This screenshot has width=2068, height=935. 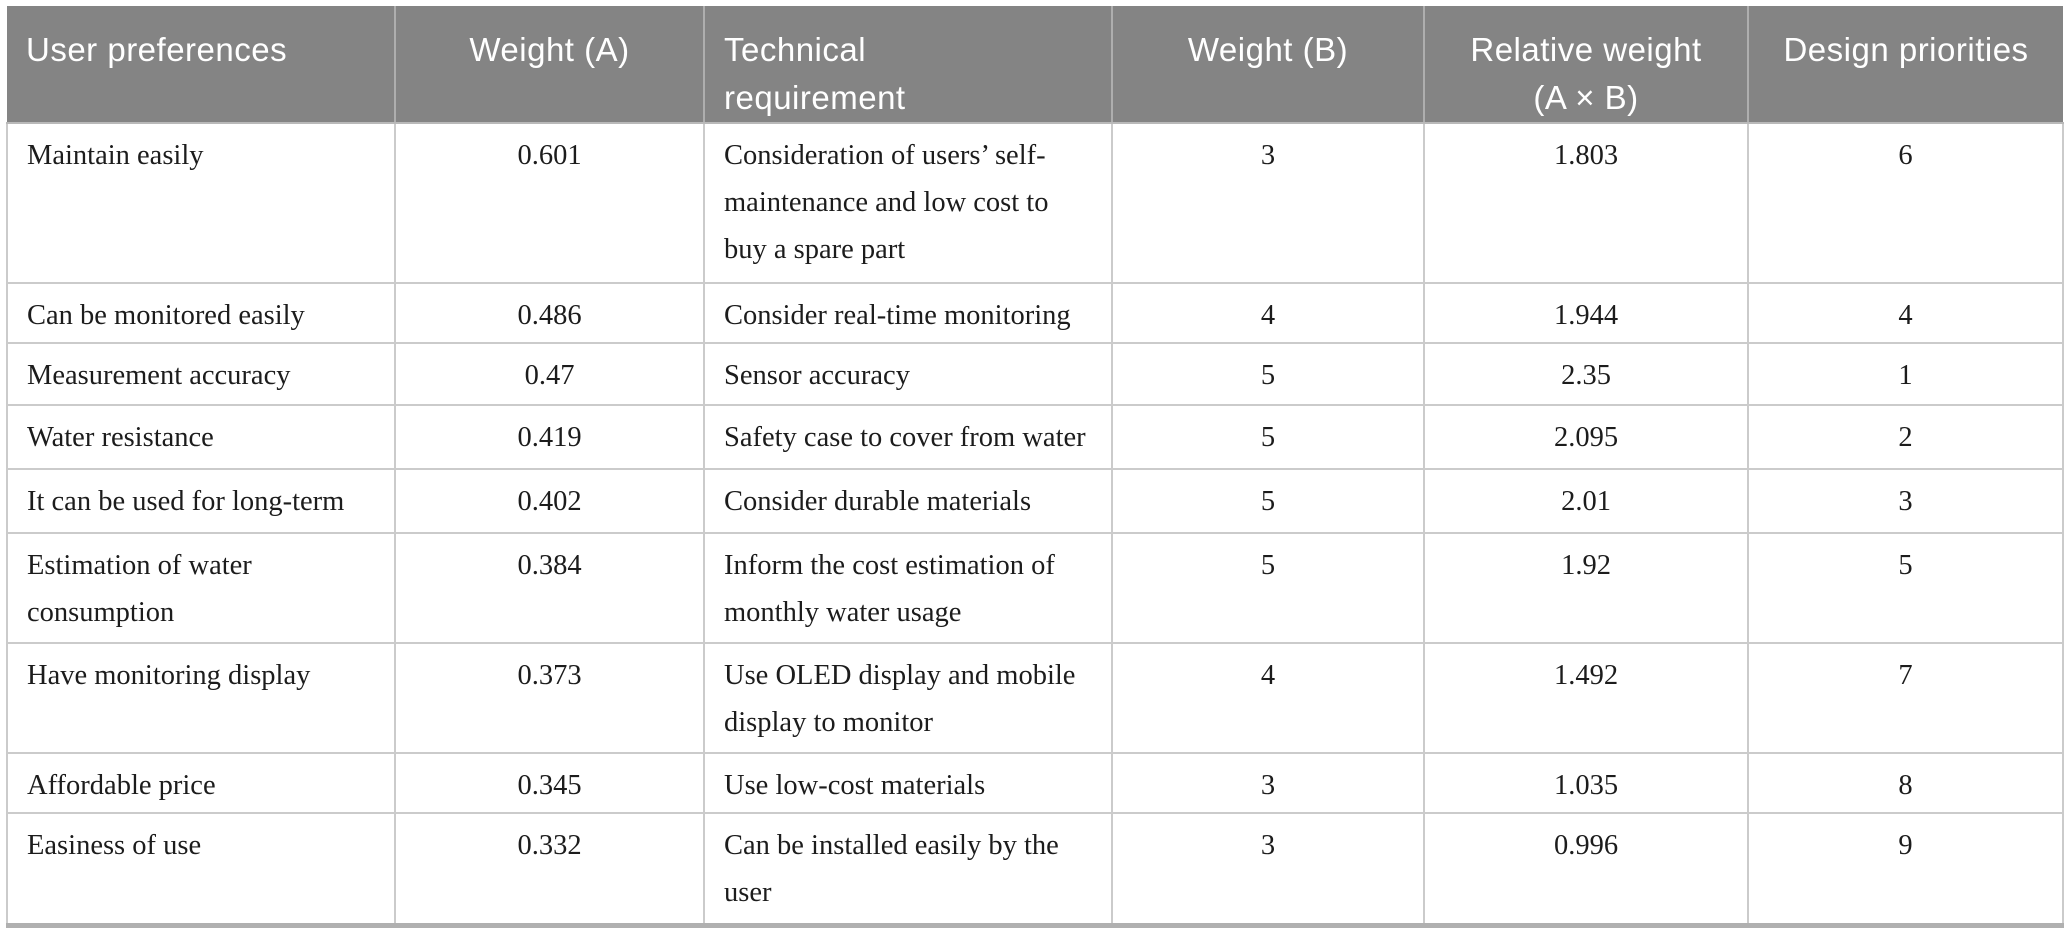 I want to click on cell-user-preference: Estimation of water consumption, so click(x=201, y=588).